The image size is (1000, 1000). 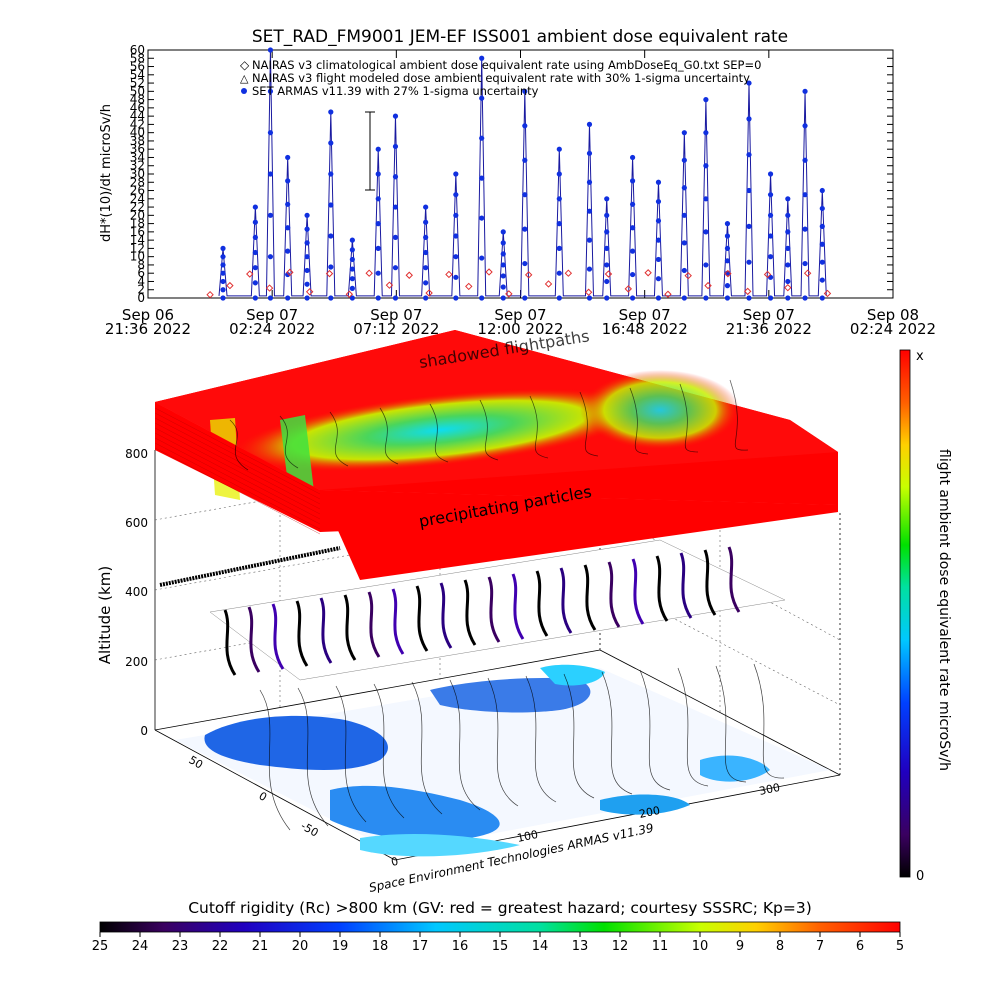 I want to click on bottom-tick-label: 24, so click(x=140, y=946).